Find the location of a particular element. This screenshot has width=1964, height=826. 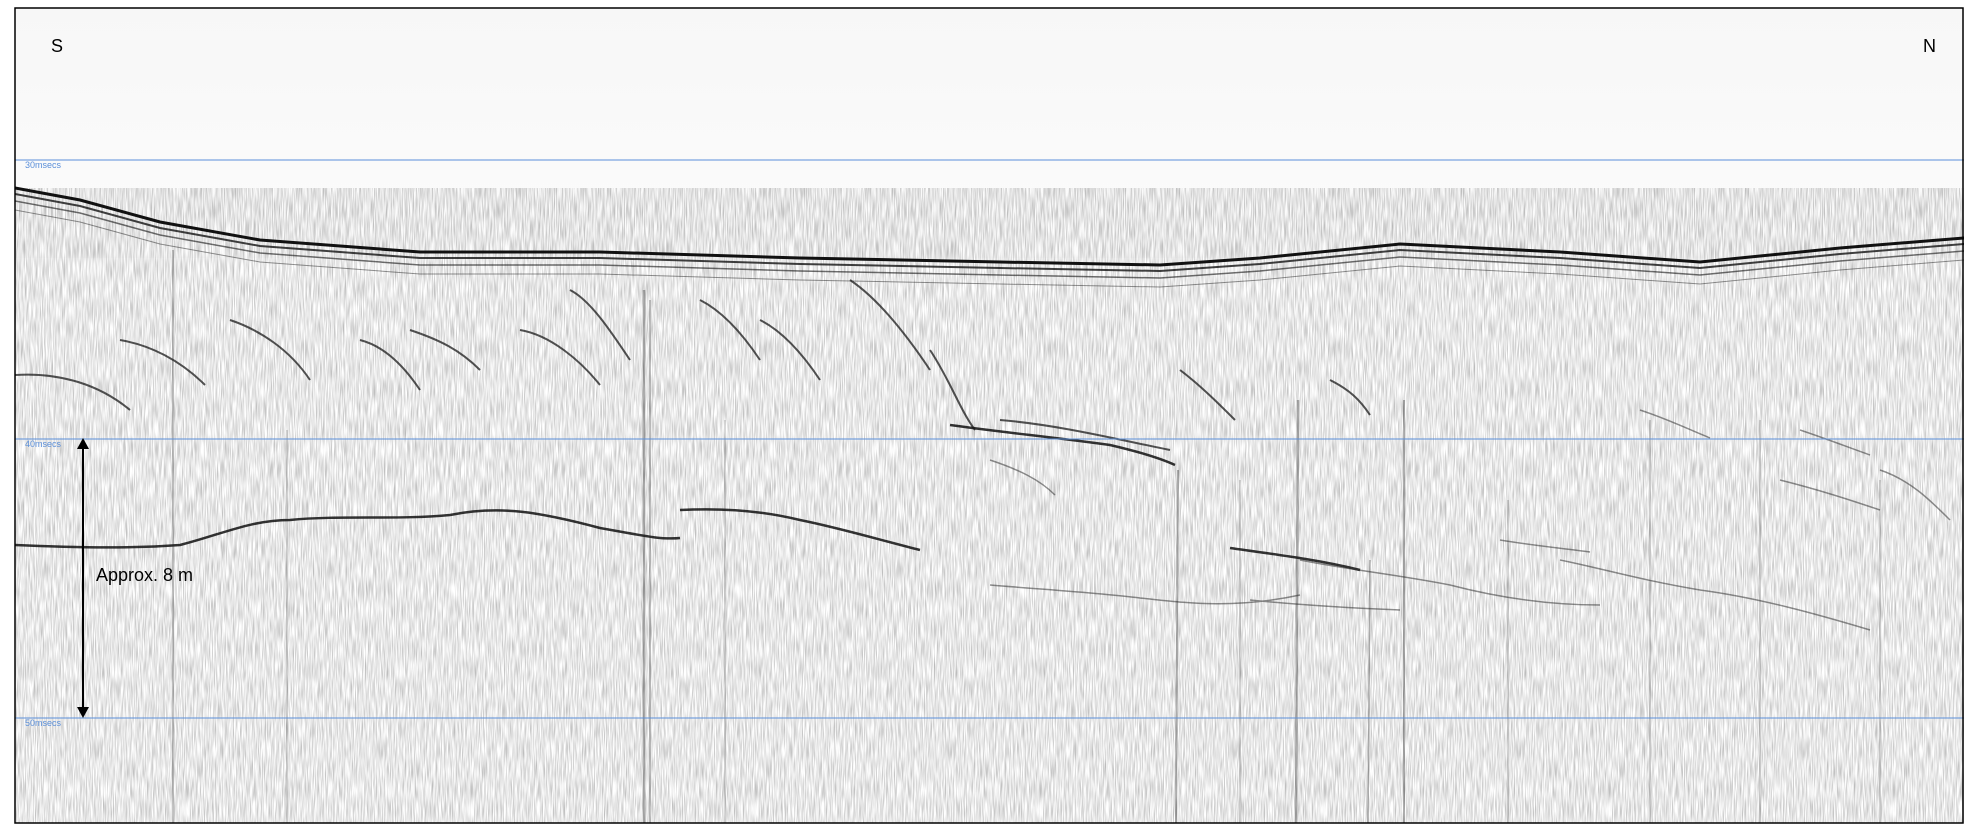

seabed-reflector is located at coordinates (989, 237).